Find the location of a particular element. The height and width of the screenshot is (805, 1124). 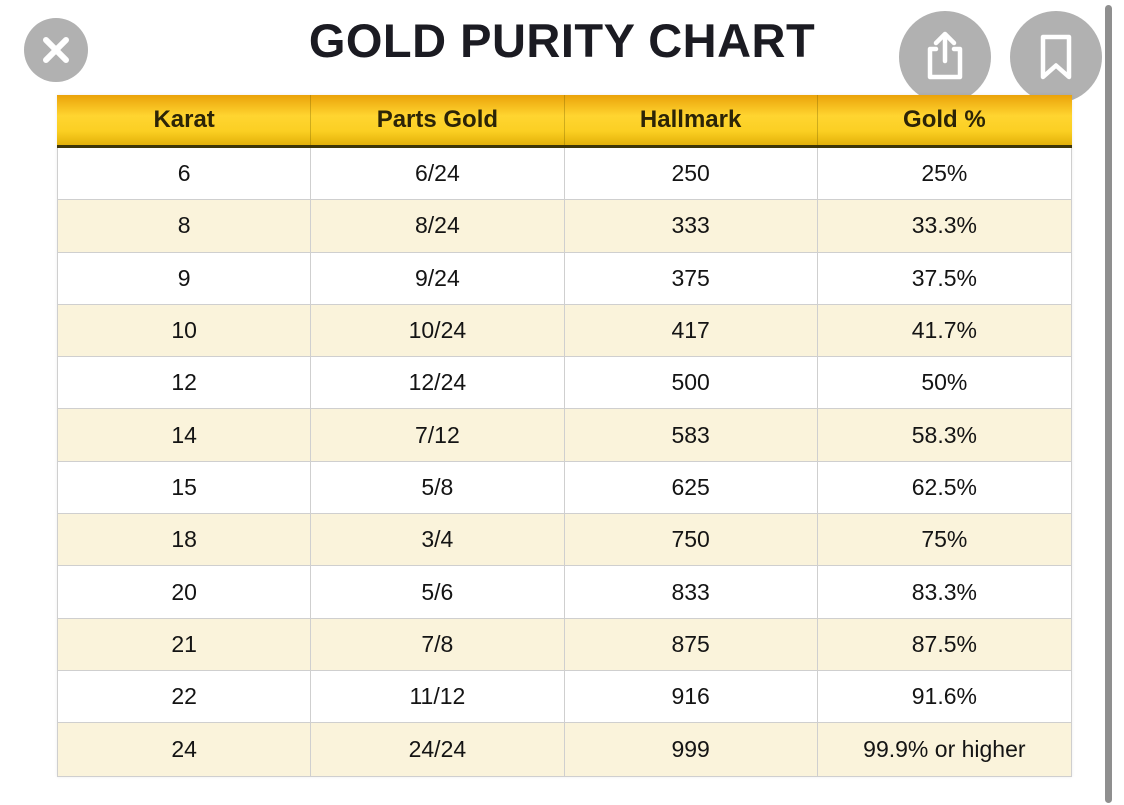

cell-hallmark: 250 is located at coordinates (691, 174).